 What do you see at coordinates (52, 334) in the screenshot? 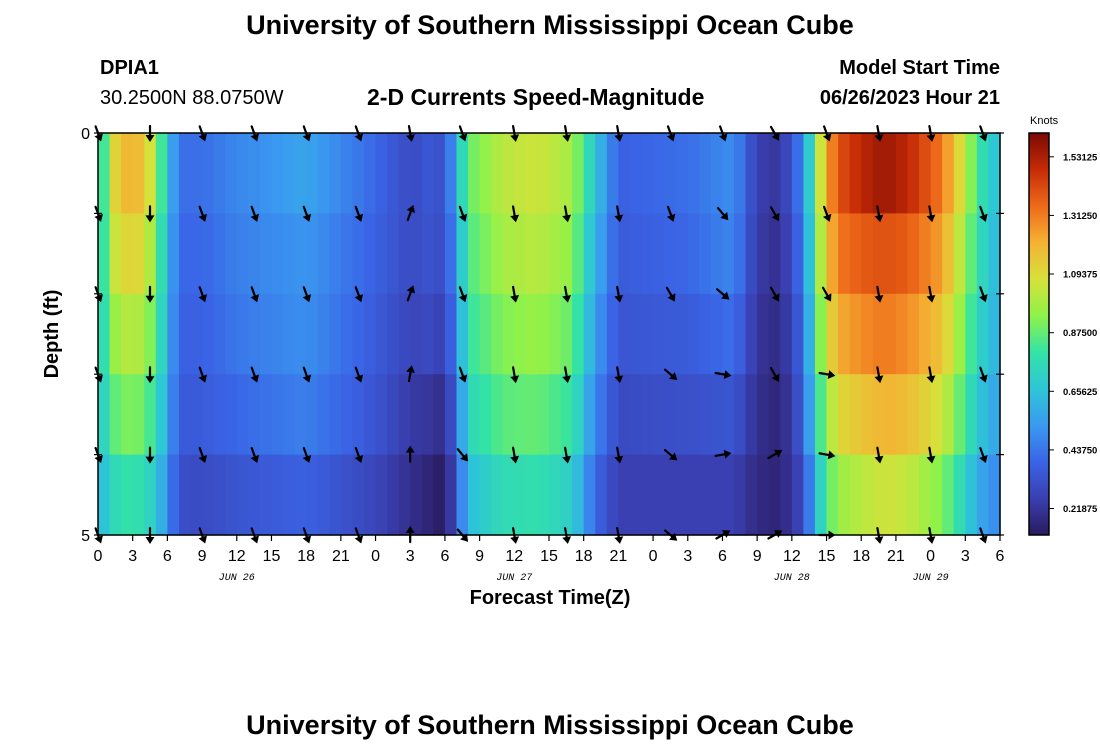
I see `y-axis-label: Depth (ft)` at bounding box center [52, 334].